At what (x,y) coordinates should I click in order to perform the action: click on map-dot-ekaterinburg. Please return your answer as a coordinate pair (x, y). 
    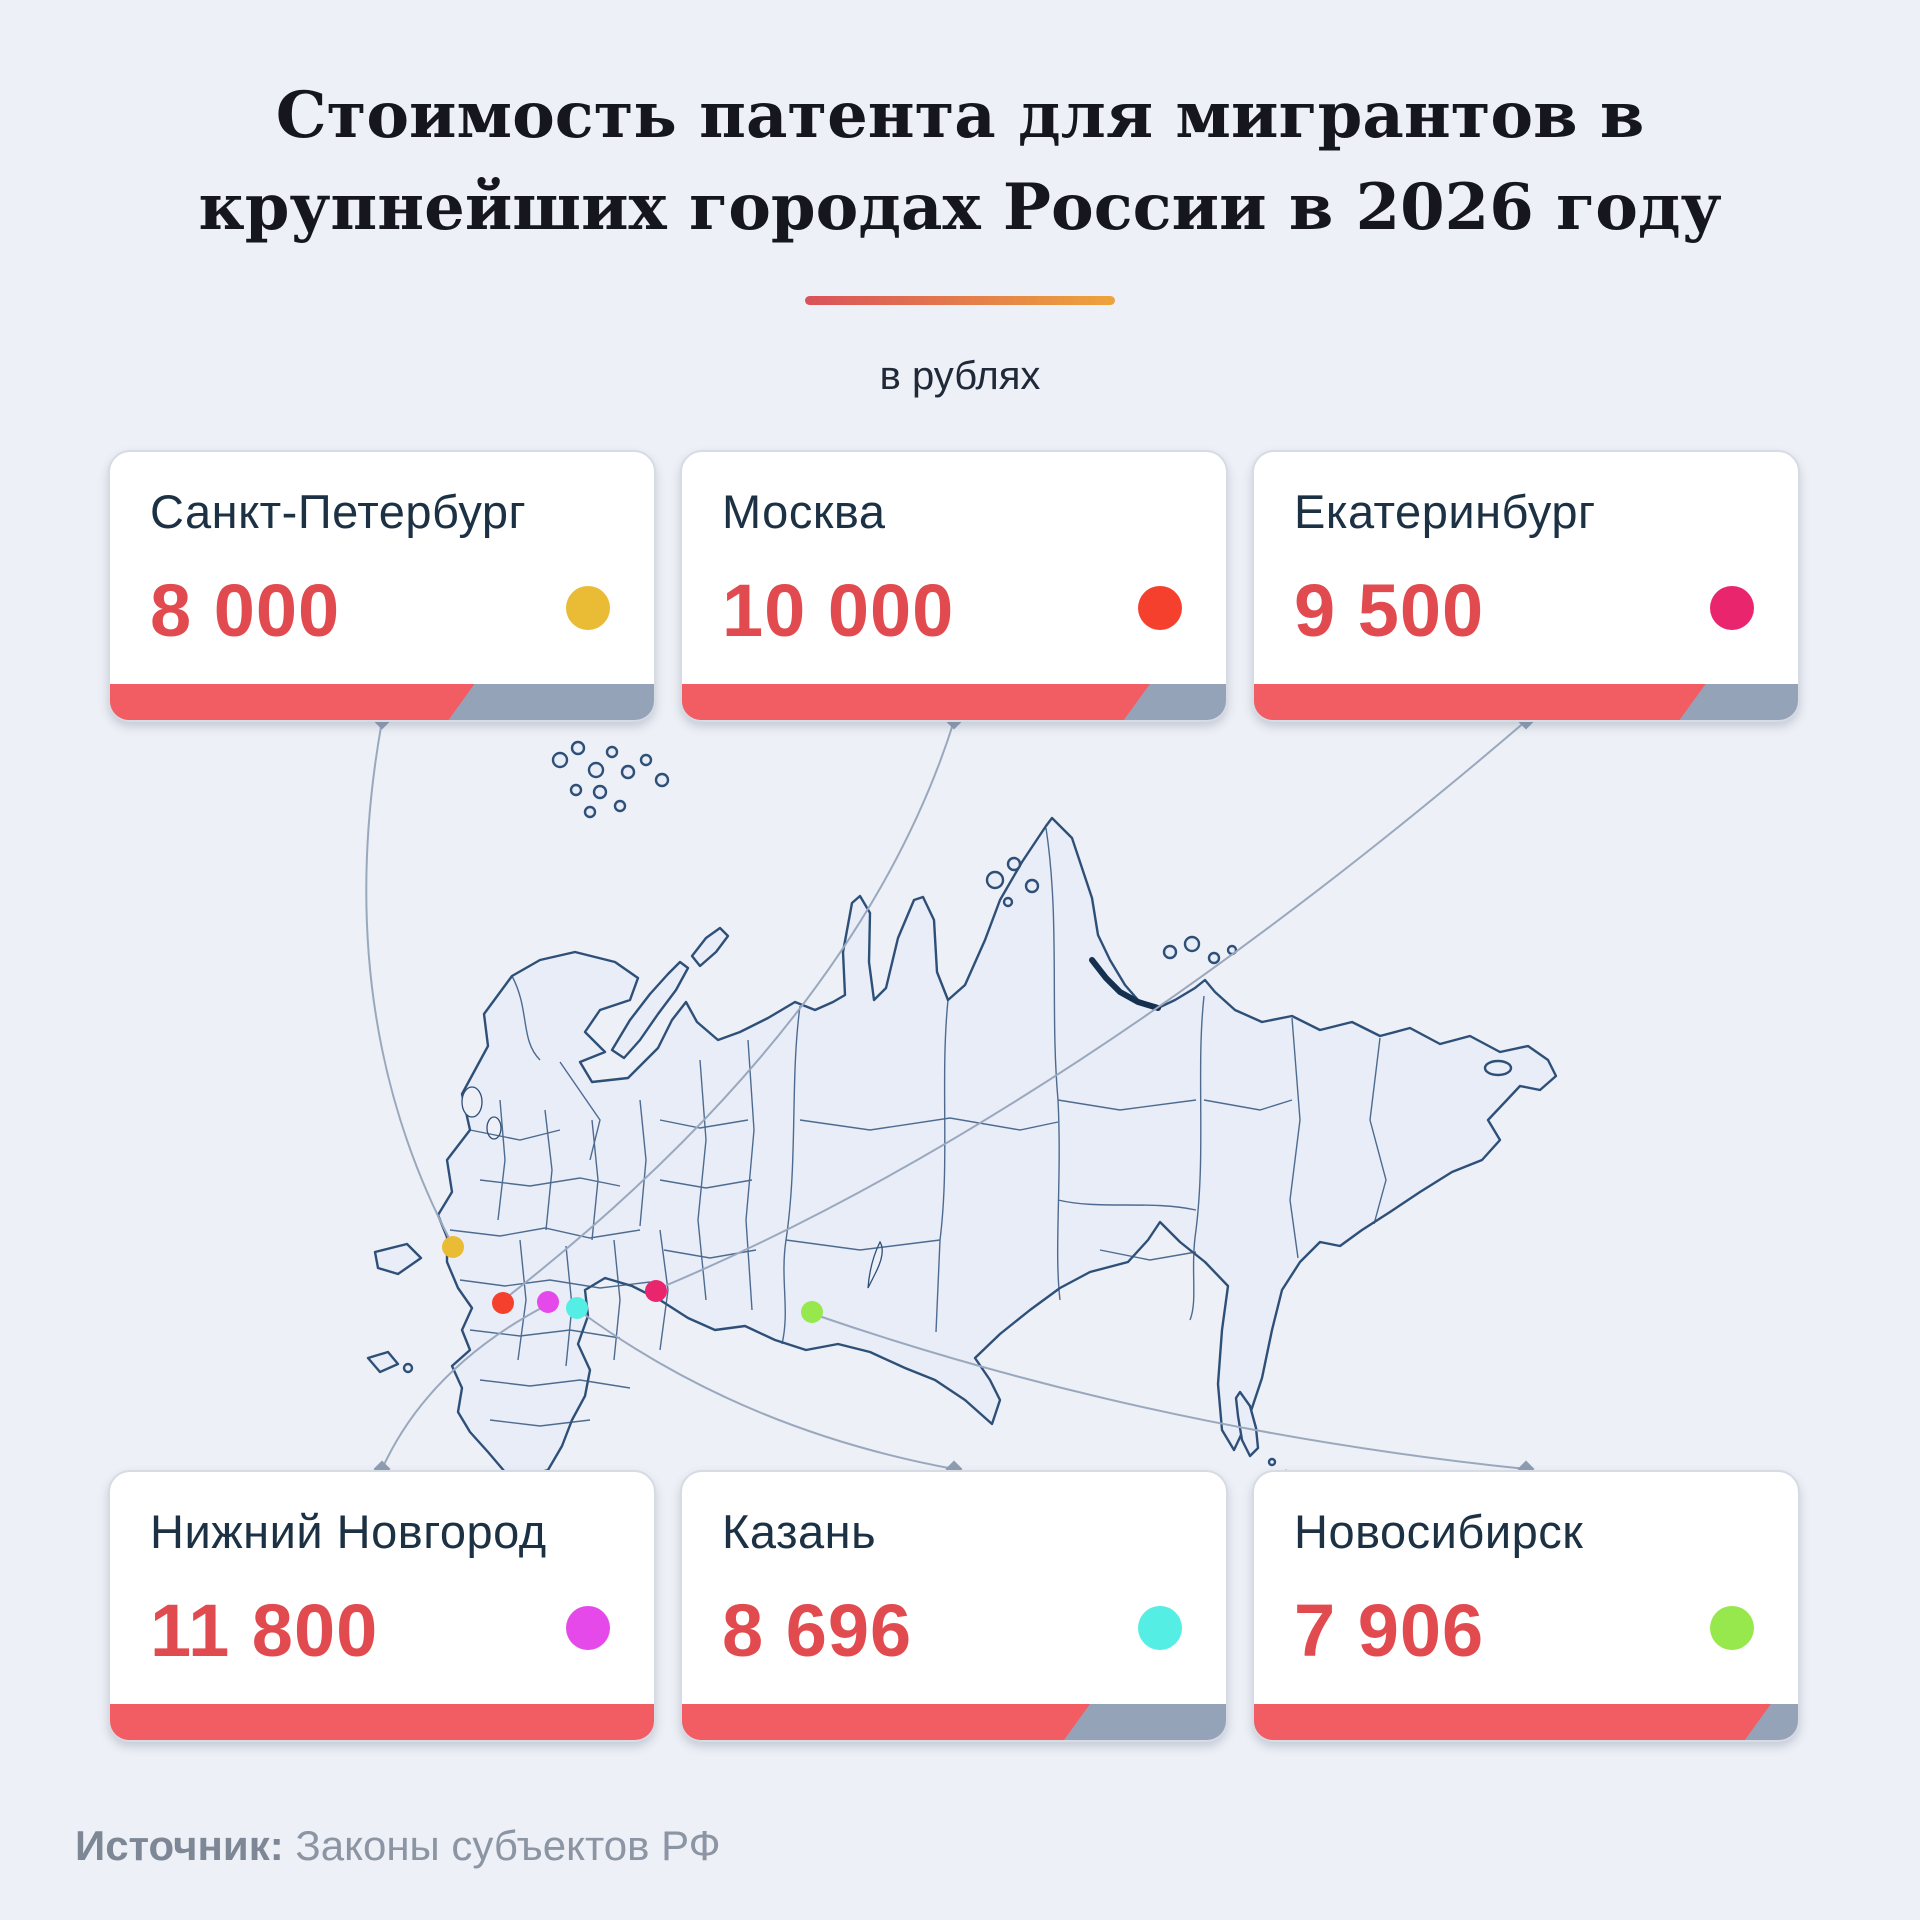
    Looking at the image, I should click on (656, 1291).